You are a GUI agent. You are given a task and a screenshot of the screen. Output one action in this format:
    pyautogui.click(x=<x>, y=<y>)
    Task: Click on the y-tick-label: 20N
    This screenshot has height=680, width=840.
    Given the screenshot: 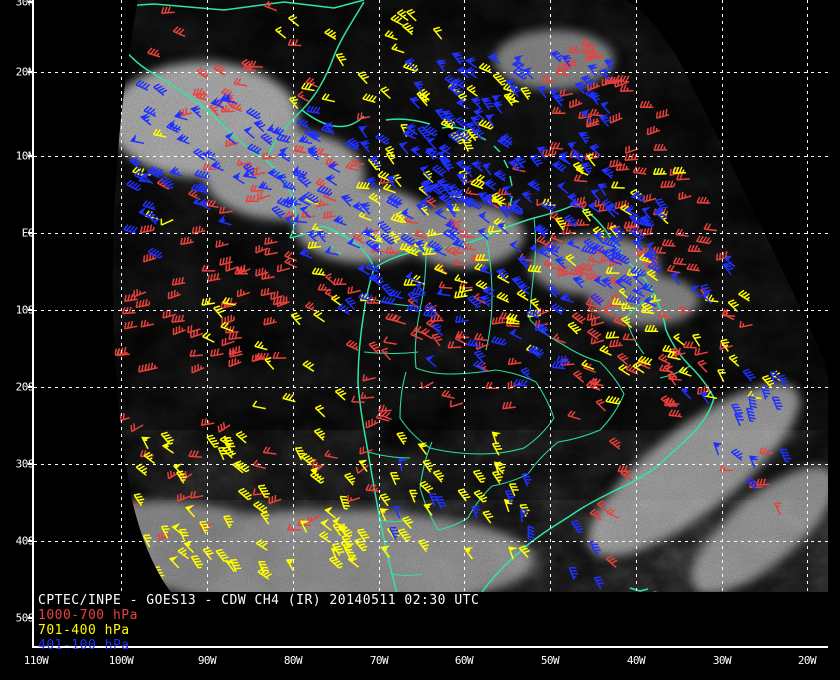 What is the action you would take?
    pyautogui.click(x=25, y=72)
    